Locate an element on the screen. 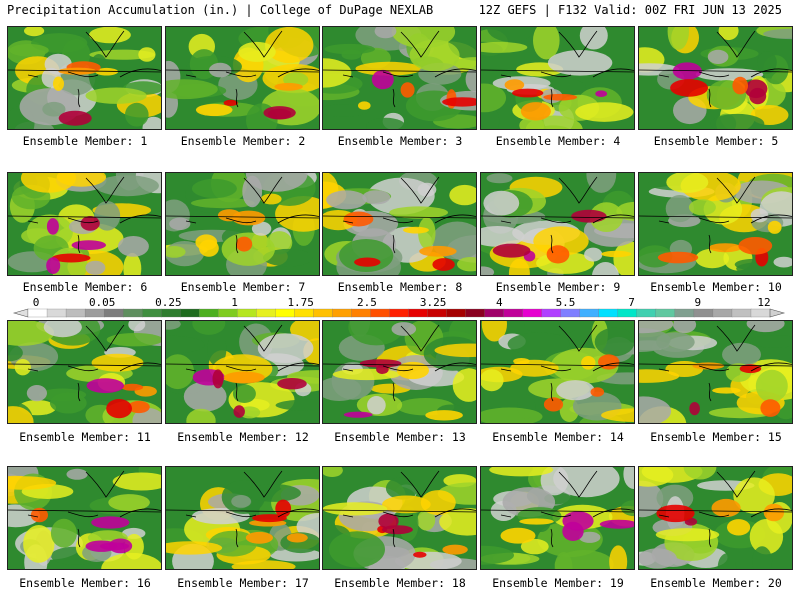 The width and height of the screenshot is (800, 600). ensemble-member-label: Ensemble Member: 12 is located at coordinates (243, 437).